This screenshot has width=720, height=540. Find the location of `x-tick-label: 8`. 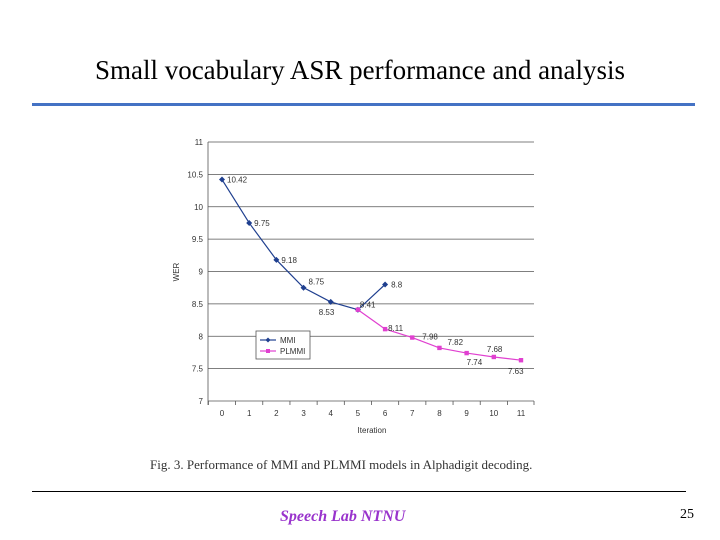

x-tick-label: 8 is located at coordinates (439, 413).